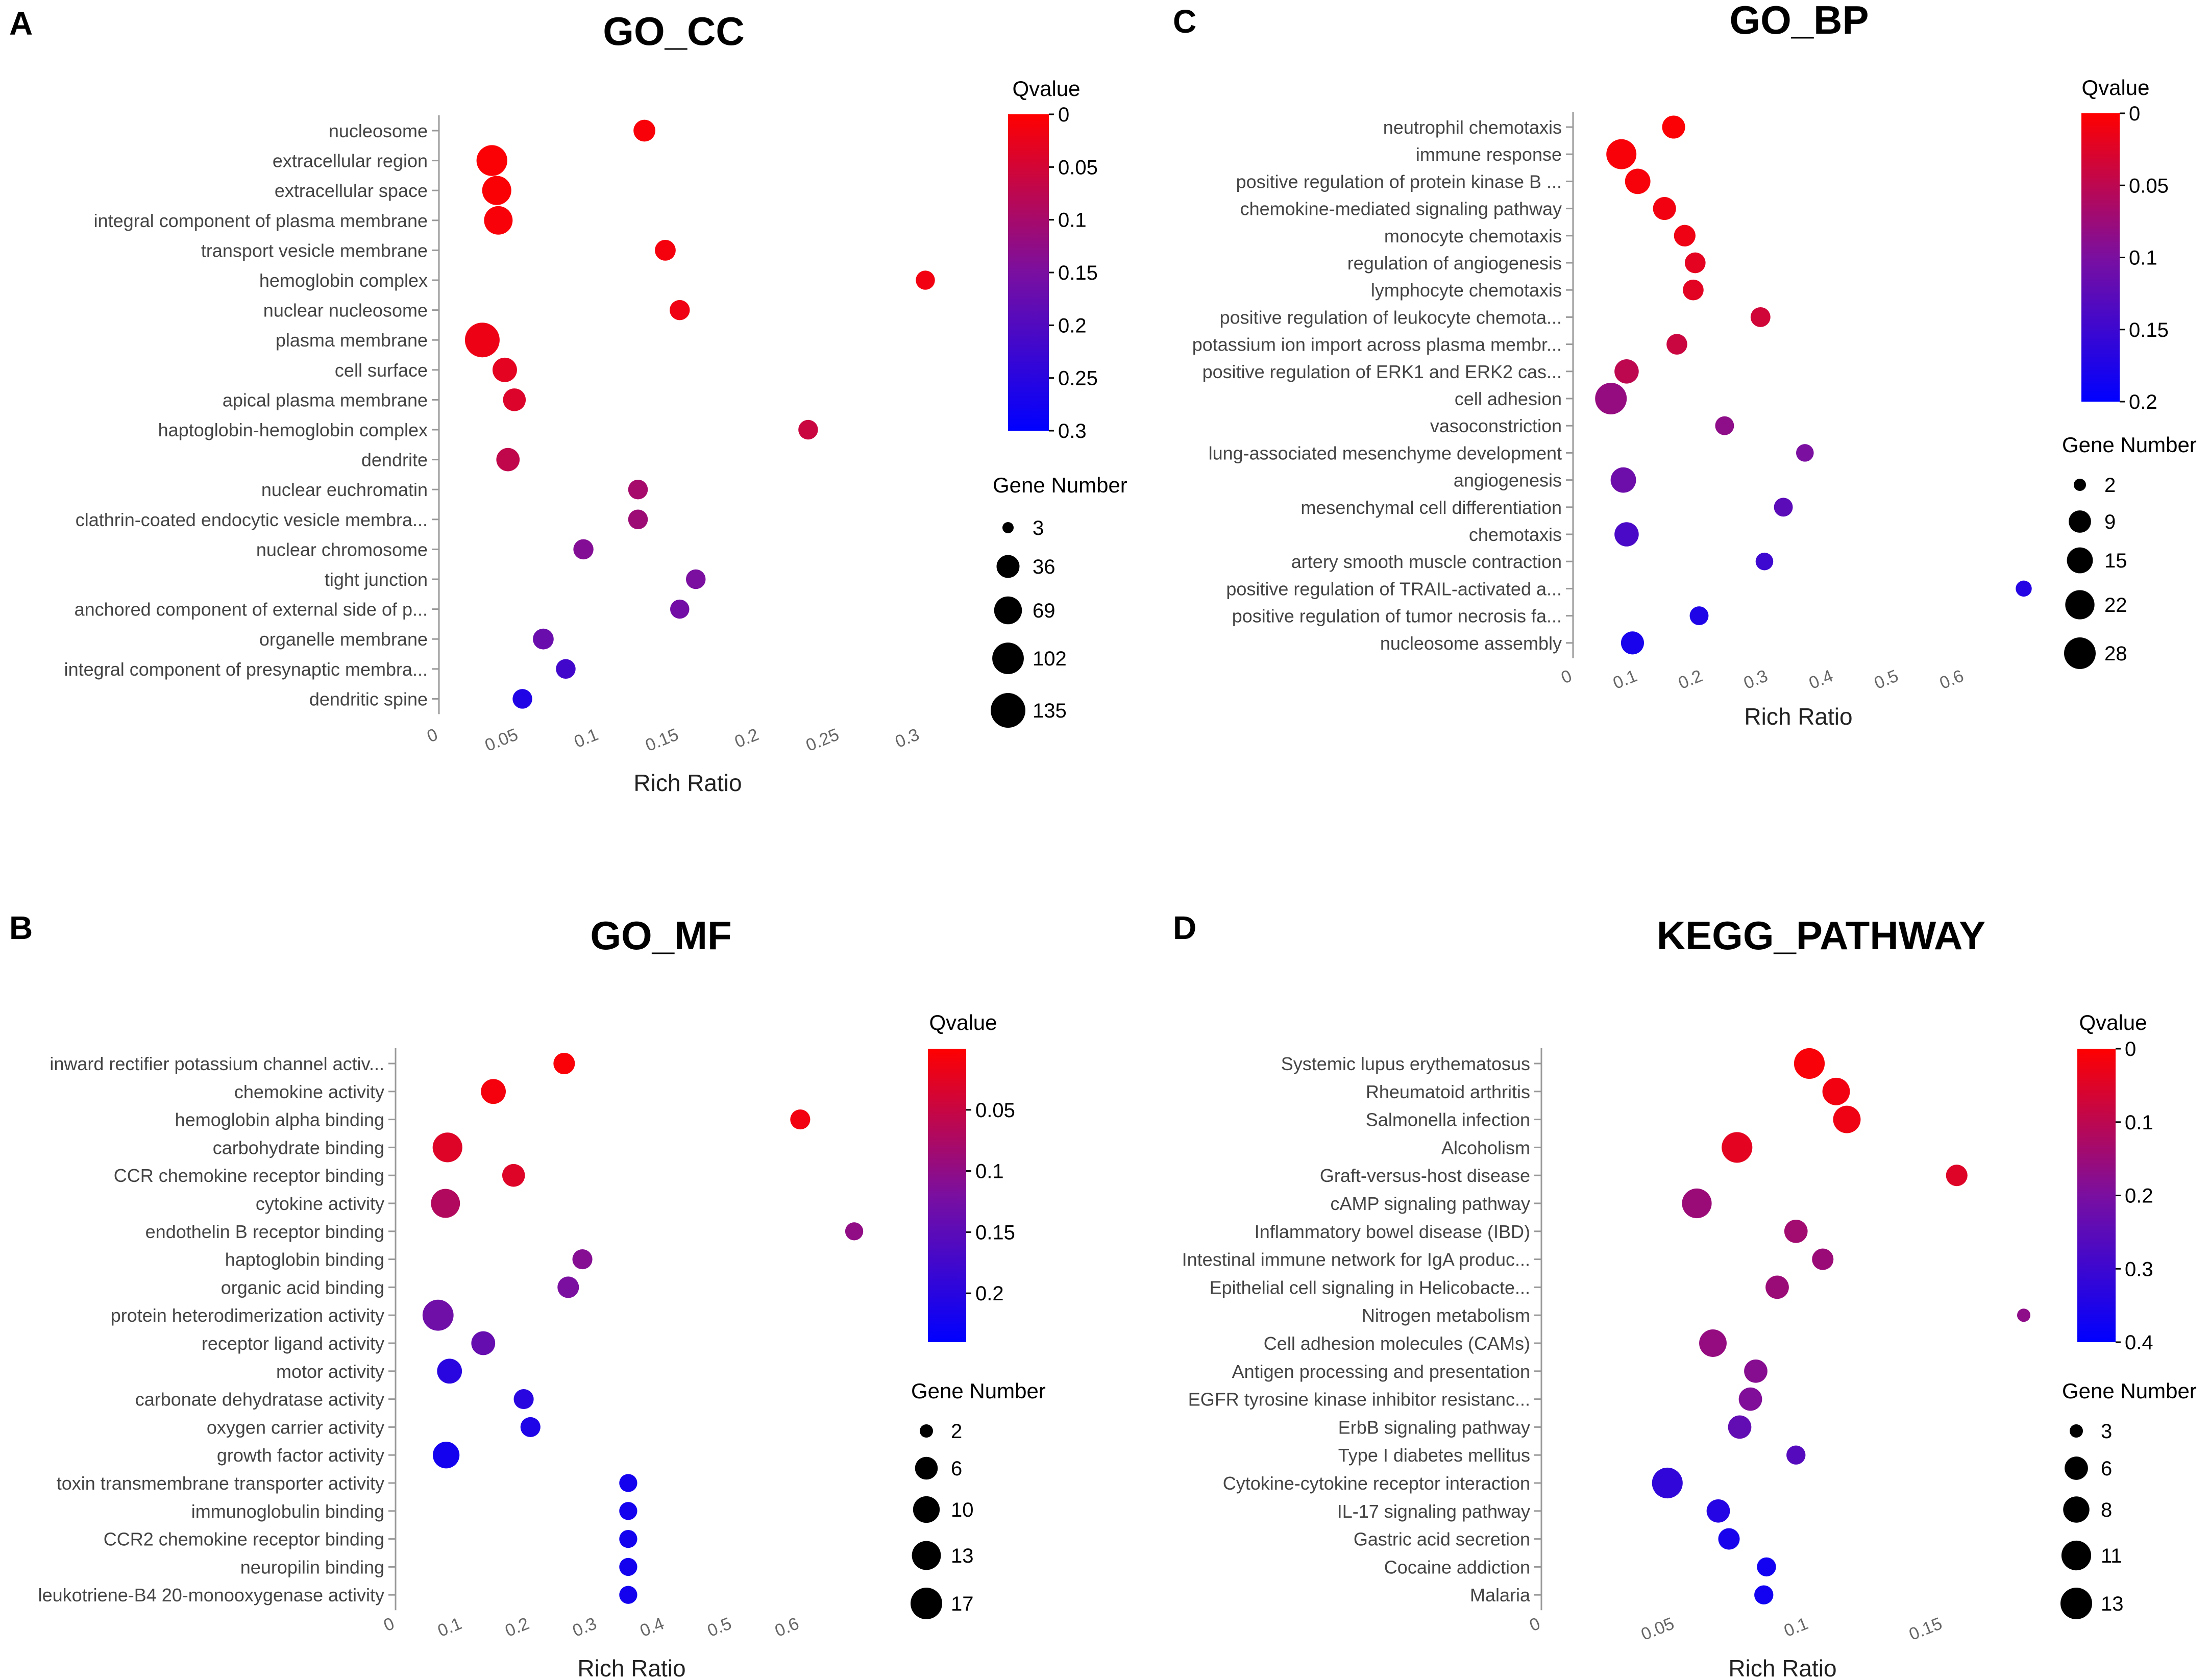 This screenshot has width=2209, height=1680. Describe the element at coordinates (2115, 654) in the screenshot. I see `gene-number-legend-label: 28` at that location.